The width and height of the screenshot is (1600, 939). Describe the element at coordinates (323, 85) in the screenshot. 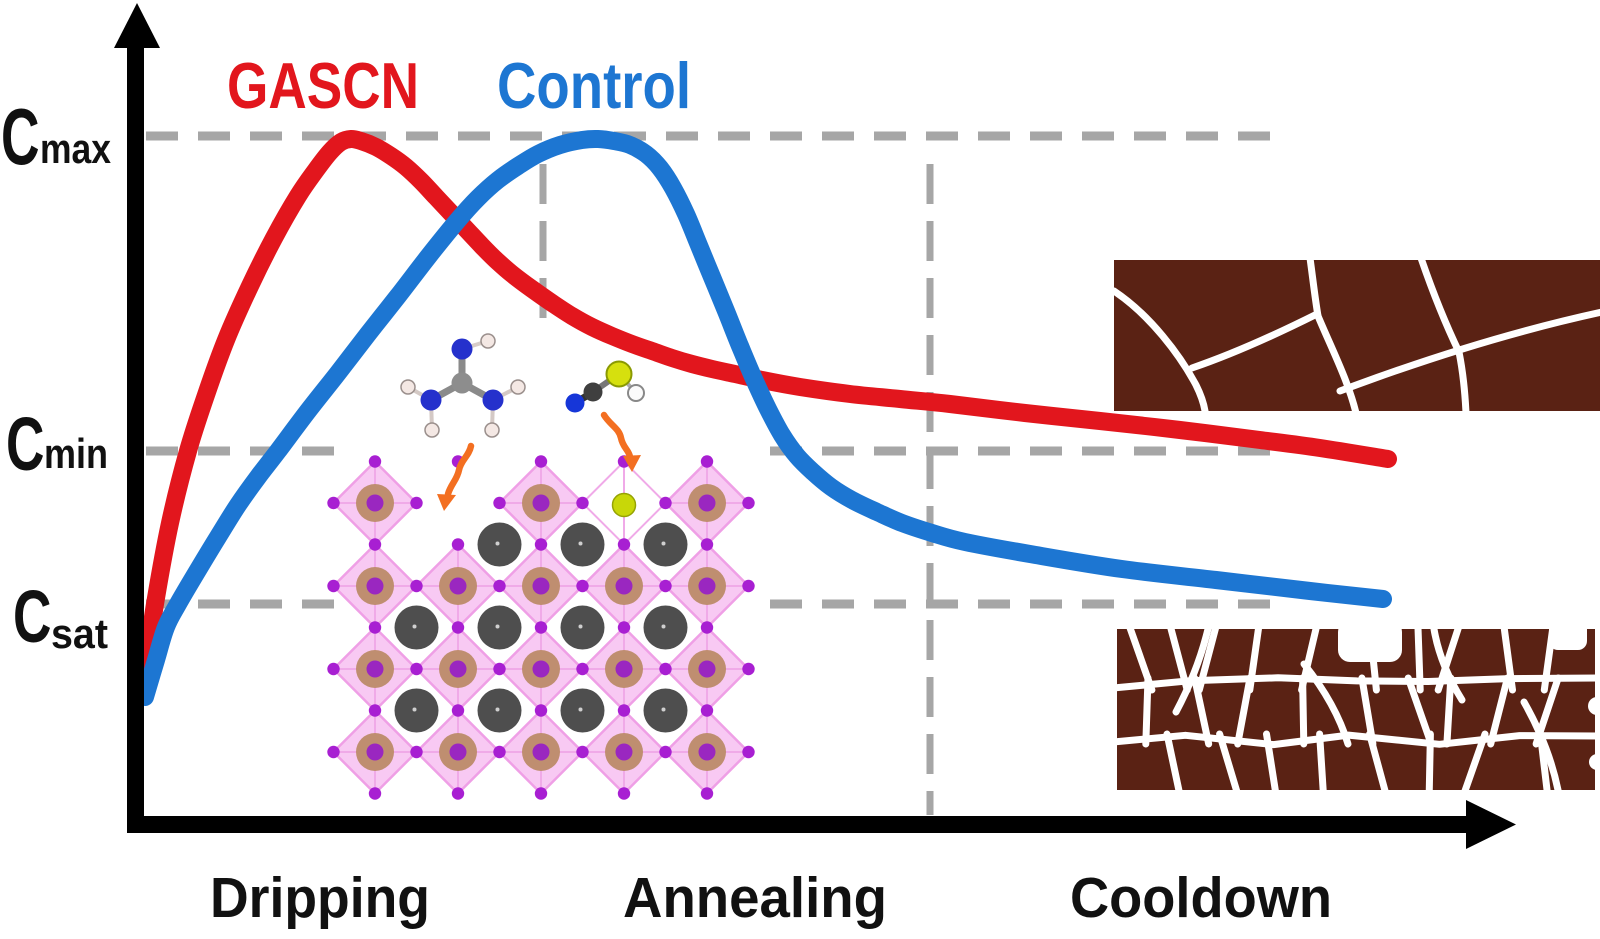

I see `svg-text: GASCN` at that location.